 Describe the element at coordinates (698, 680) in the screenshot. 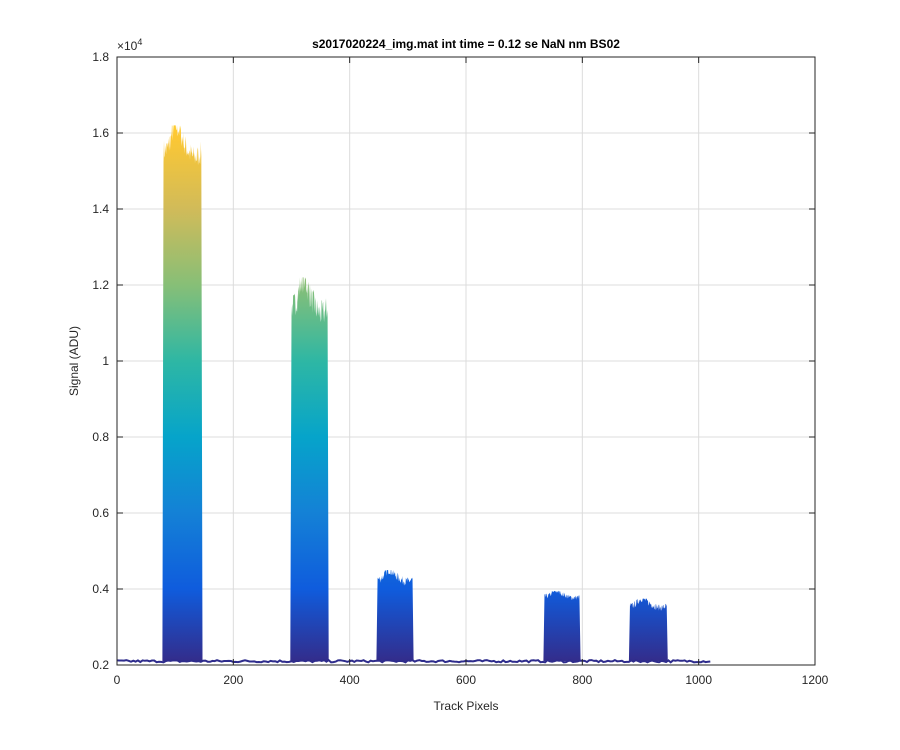

I see `x-tick-label: 1000` at that location.